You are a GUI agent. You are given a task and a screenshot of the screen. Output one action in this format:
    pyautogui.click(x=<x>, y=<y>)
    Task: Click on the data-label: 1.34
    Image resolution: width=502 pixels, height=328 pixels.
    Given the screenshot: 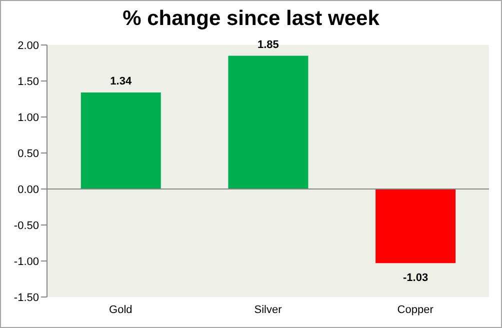 What is the action you would take?
    pyautogui.click(x=121, y=82)
    